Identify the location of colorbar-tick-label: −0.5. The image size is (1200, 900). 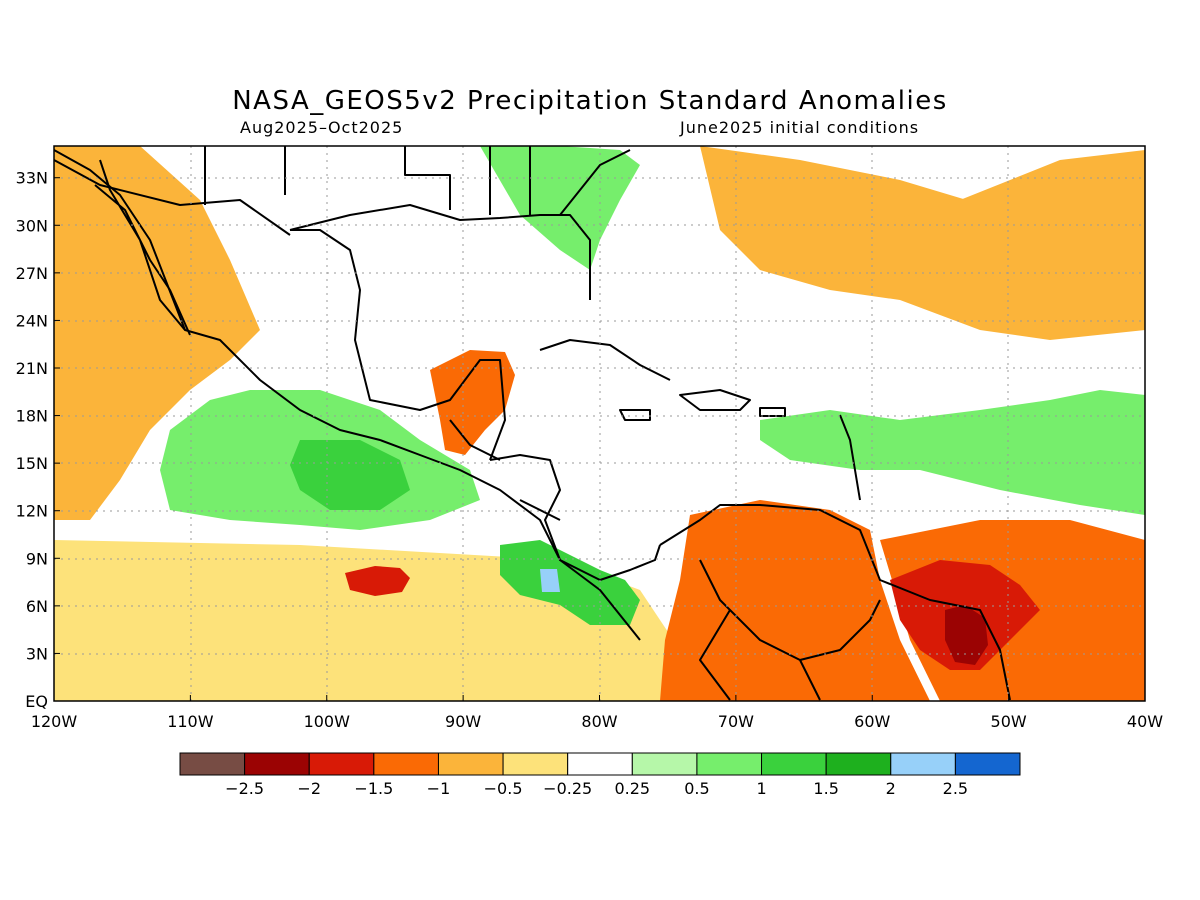
(503, 788).